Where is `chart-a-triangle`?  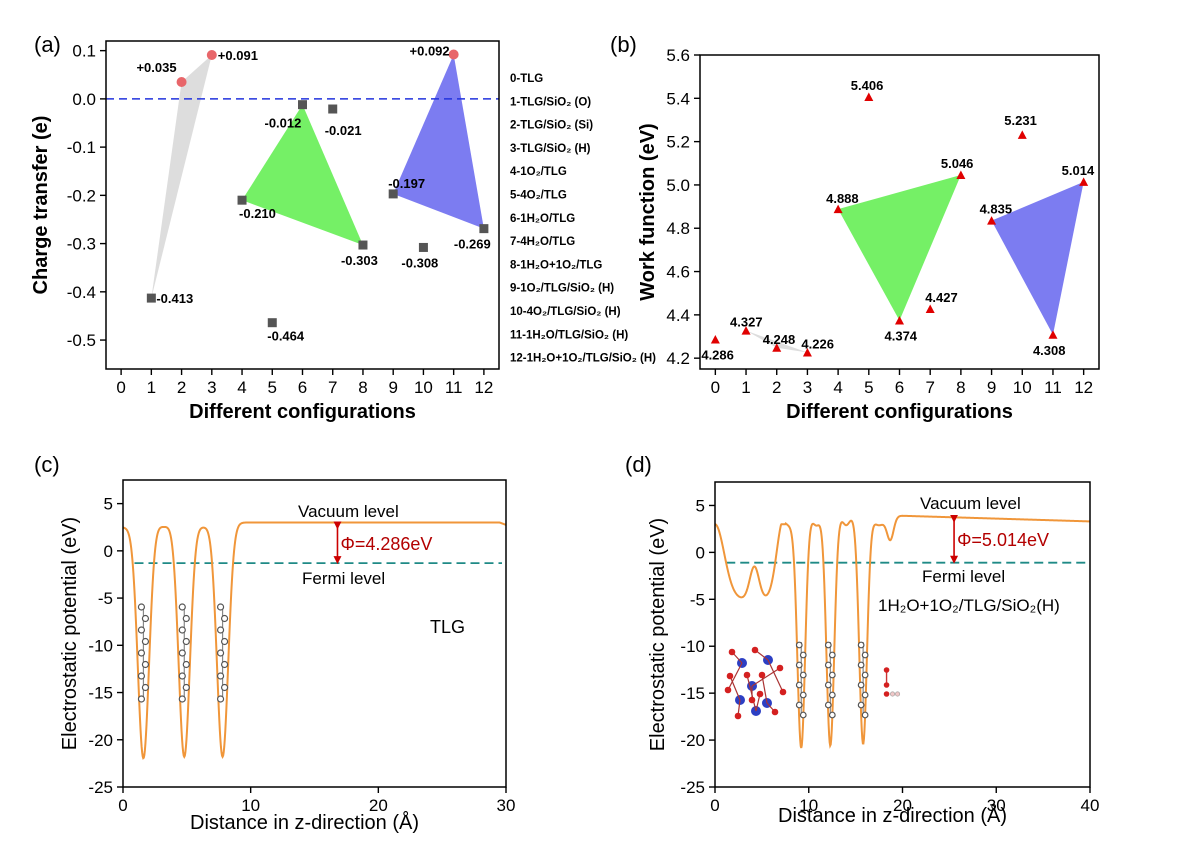 chart-a-triangle is located at coordinates (181, 176).